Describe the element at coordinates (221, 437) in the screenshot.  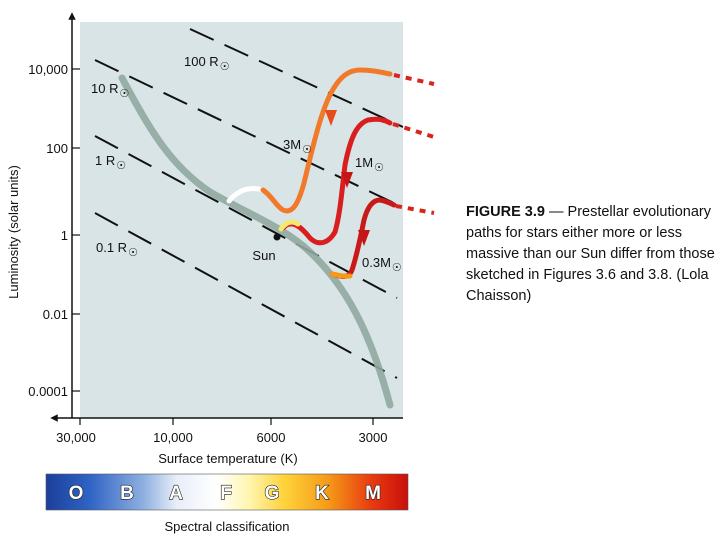
I see `x-tick-labels: 30,000 10,000 6000 3000` at that location.